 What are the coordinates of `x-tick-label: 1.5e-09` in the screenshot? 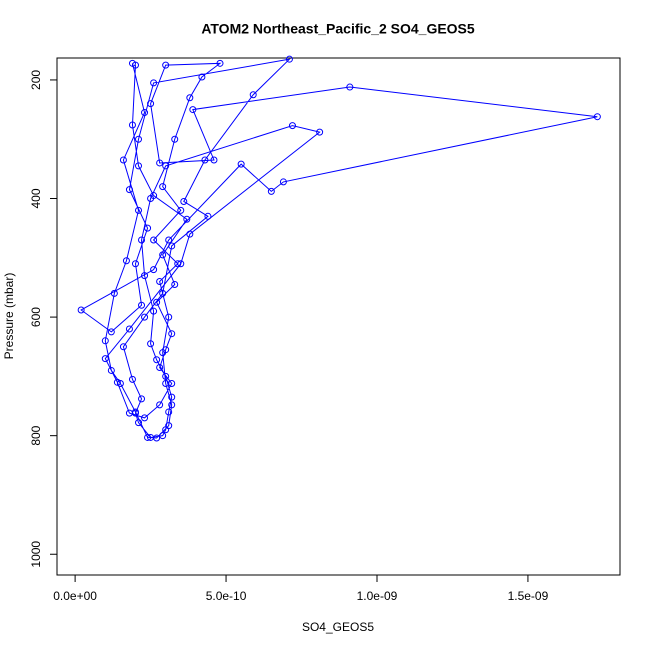 It's located at (528, 596).